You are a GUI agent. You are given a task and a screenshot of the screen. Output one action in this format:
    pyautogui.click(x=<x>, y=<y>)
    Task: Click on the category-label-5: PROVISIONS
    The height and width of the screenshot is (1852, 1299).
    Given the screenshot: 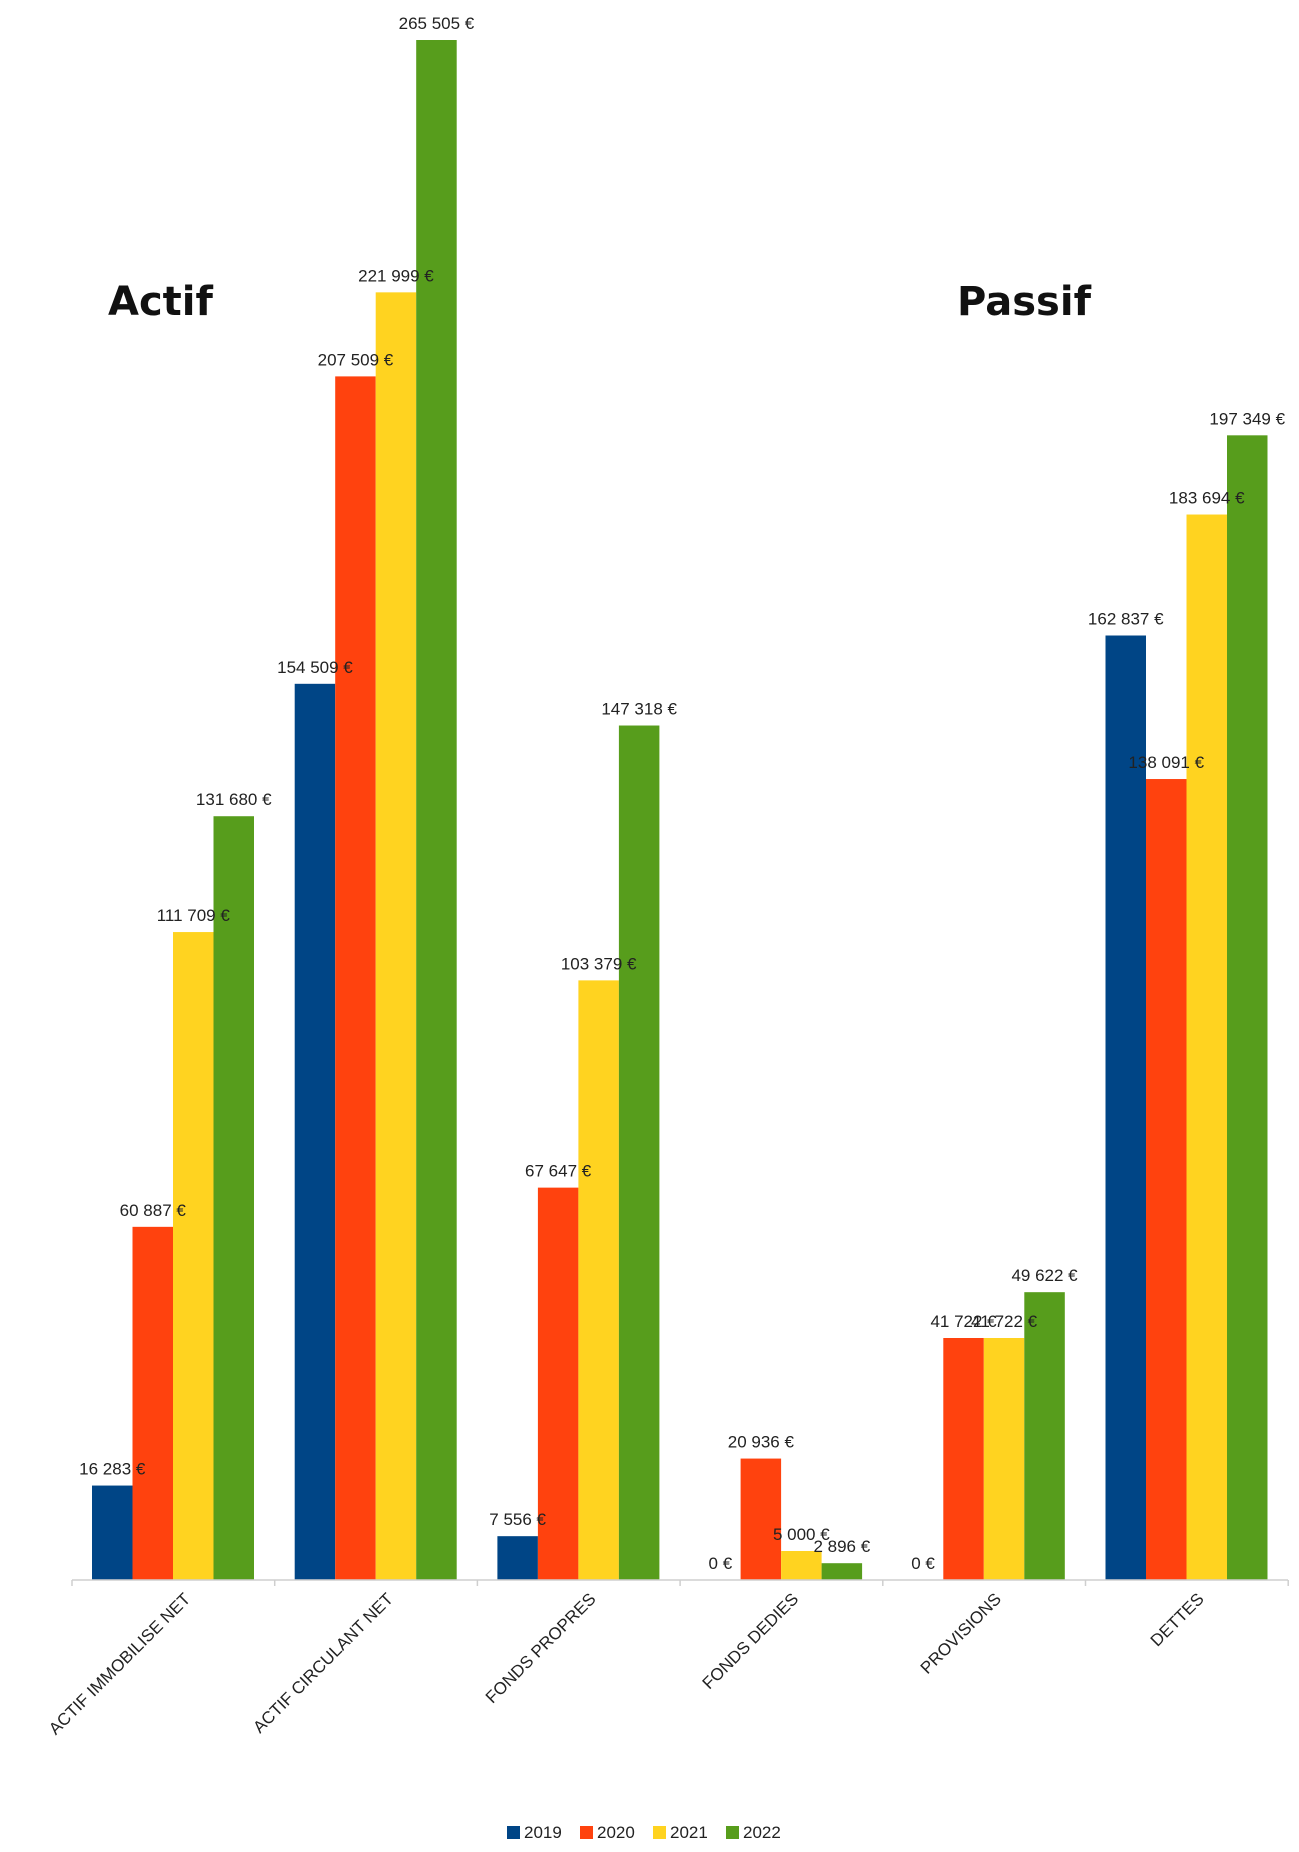 What is the action you would take?
    pyautogui.click(x=961, y=1633)
    